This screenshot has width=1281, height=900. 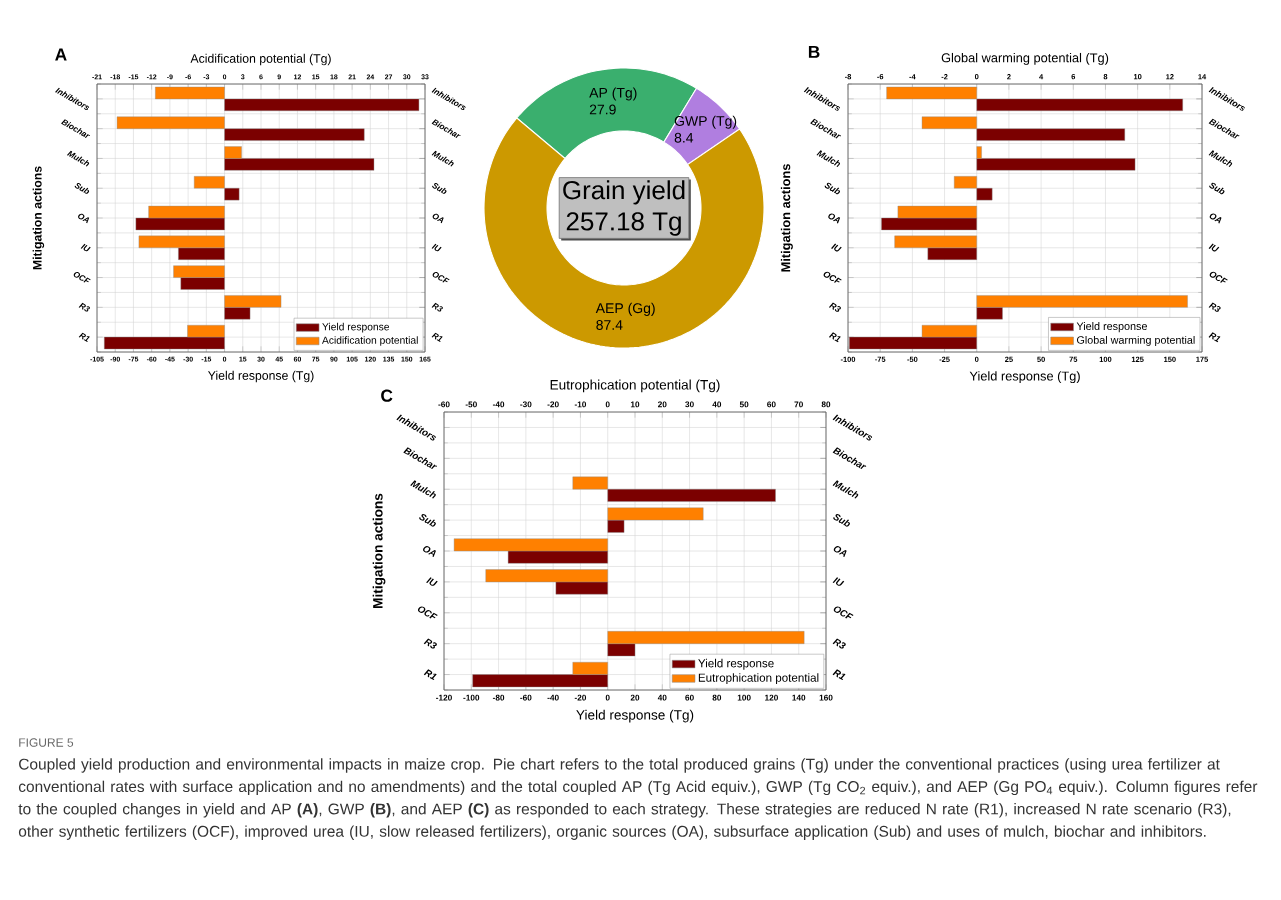 What do you see at coordinates (799, 697) in the screenshot?
I see `x-tick-label: 140` at bounding box center [799, 697].